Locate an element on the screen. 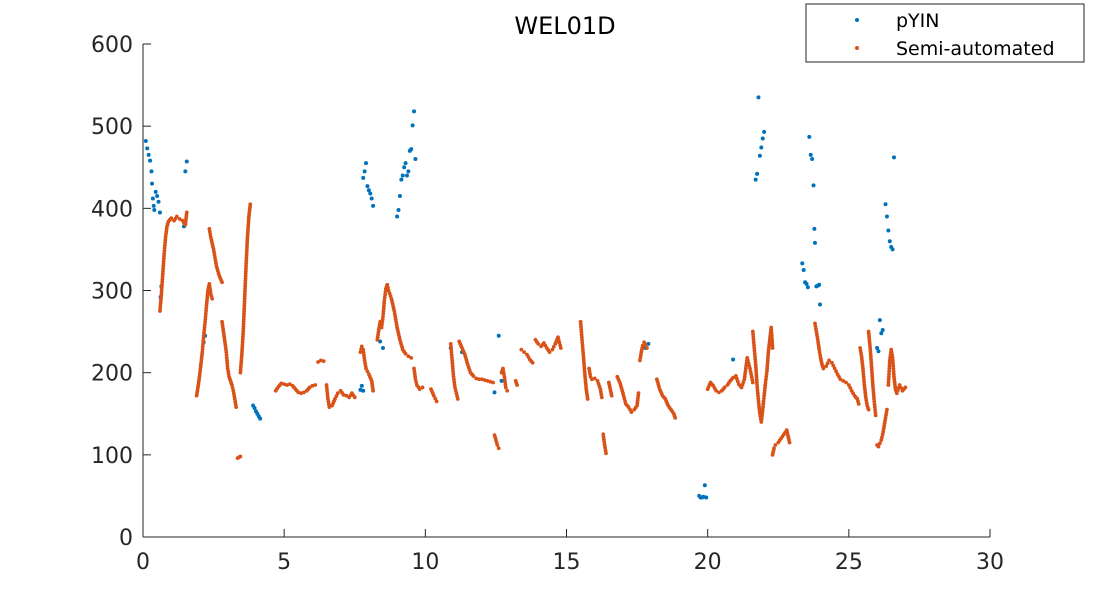 This screenshot has height=602, width=1094. x-tick-label: 5 is located at coordinates (284, 562).